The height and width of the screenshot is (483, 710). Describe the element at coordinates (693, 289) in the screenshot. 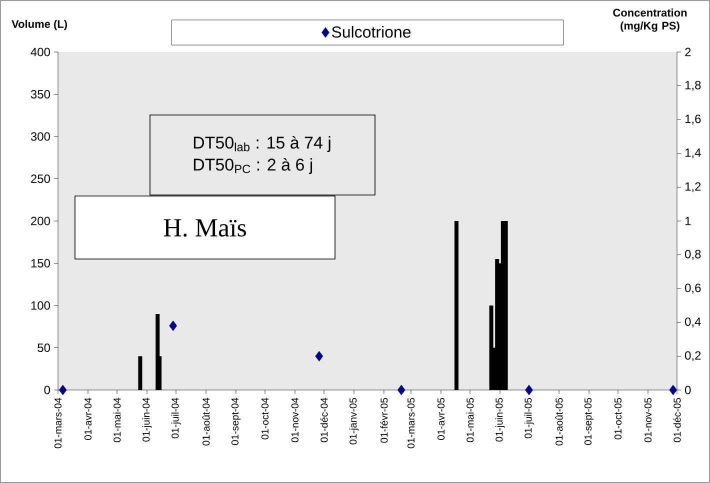

I see `y2-tick-label: 0,6` at that location.